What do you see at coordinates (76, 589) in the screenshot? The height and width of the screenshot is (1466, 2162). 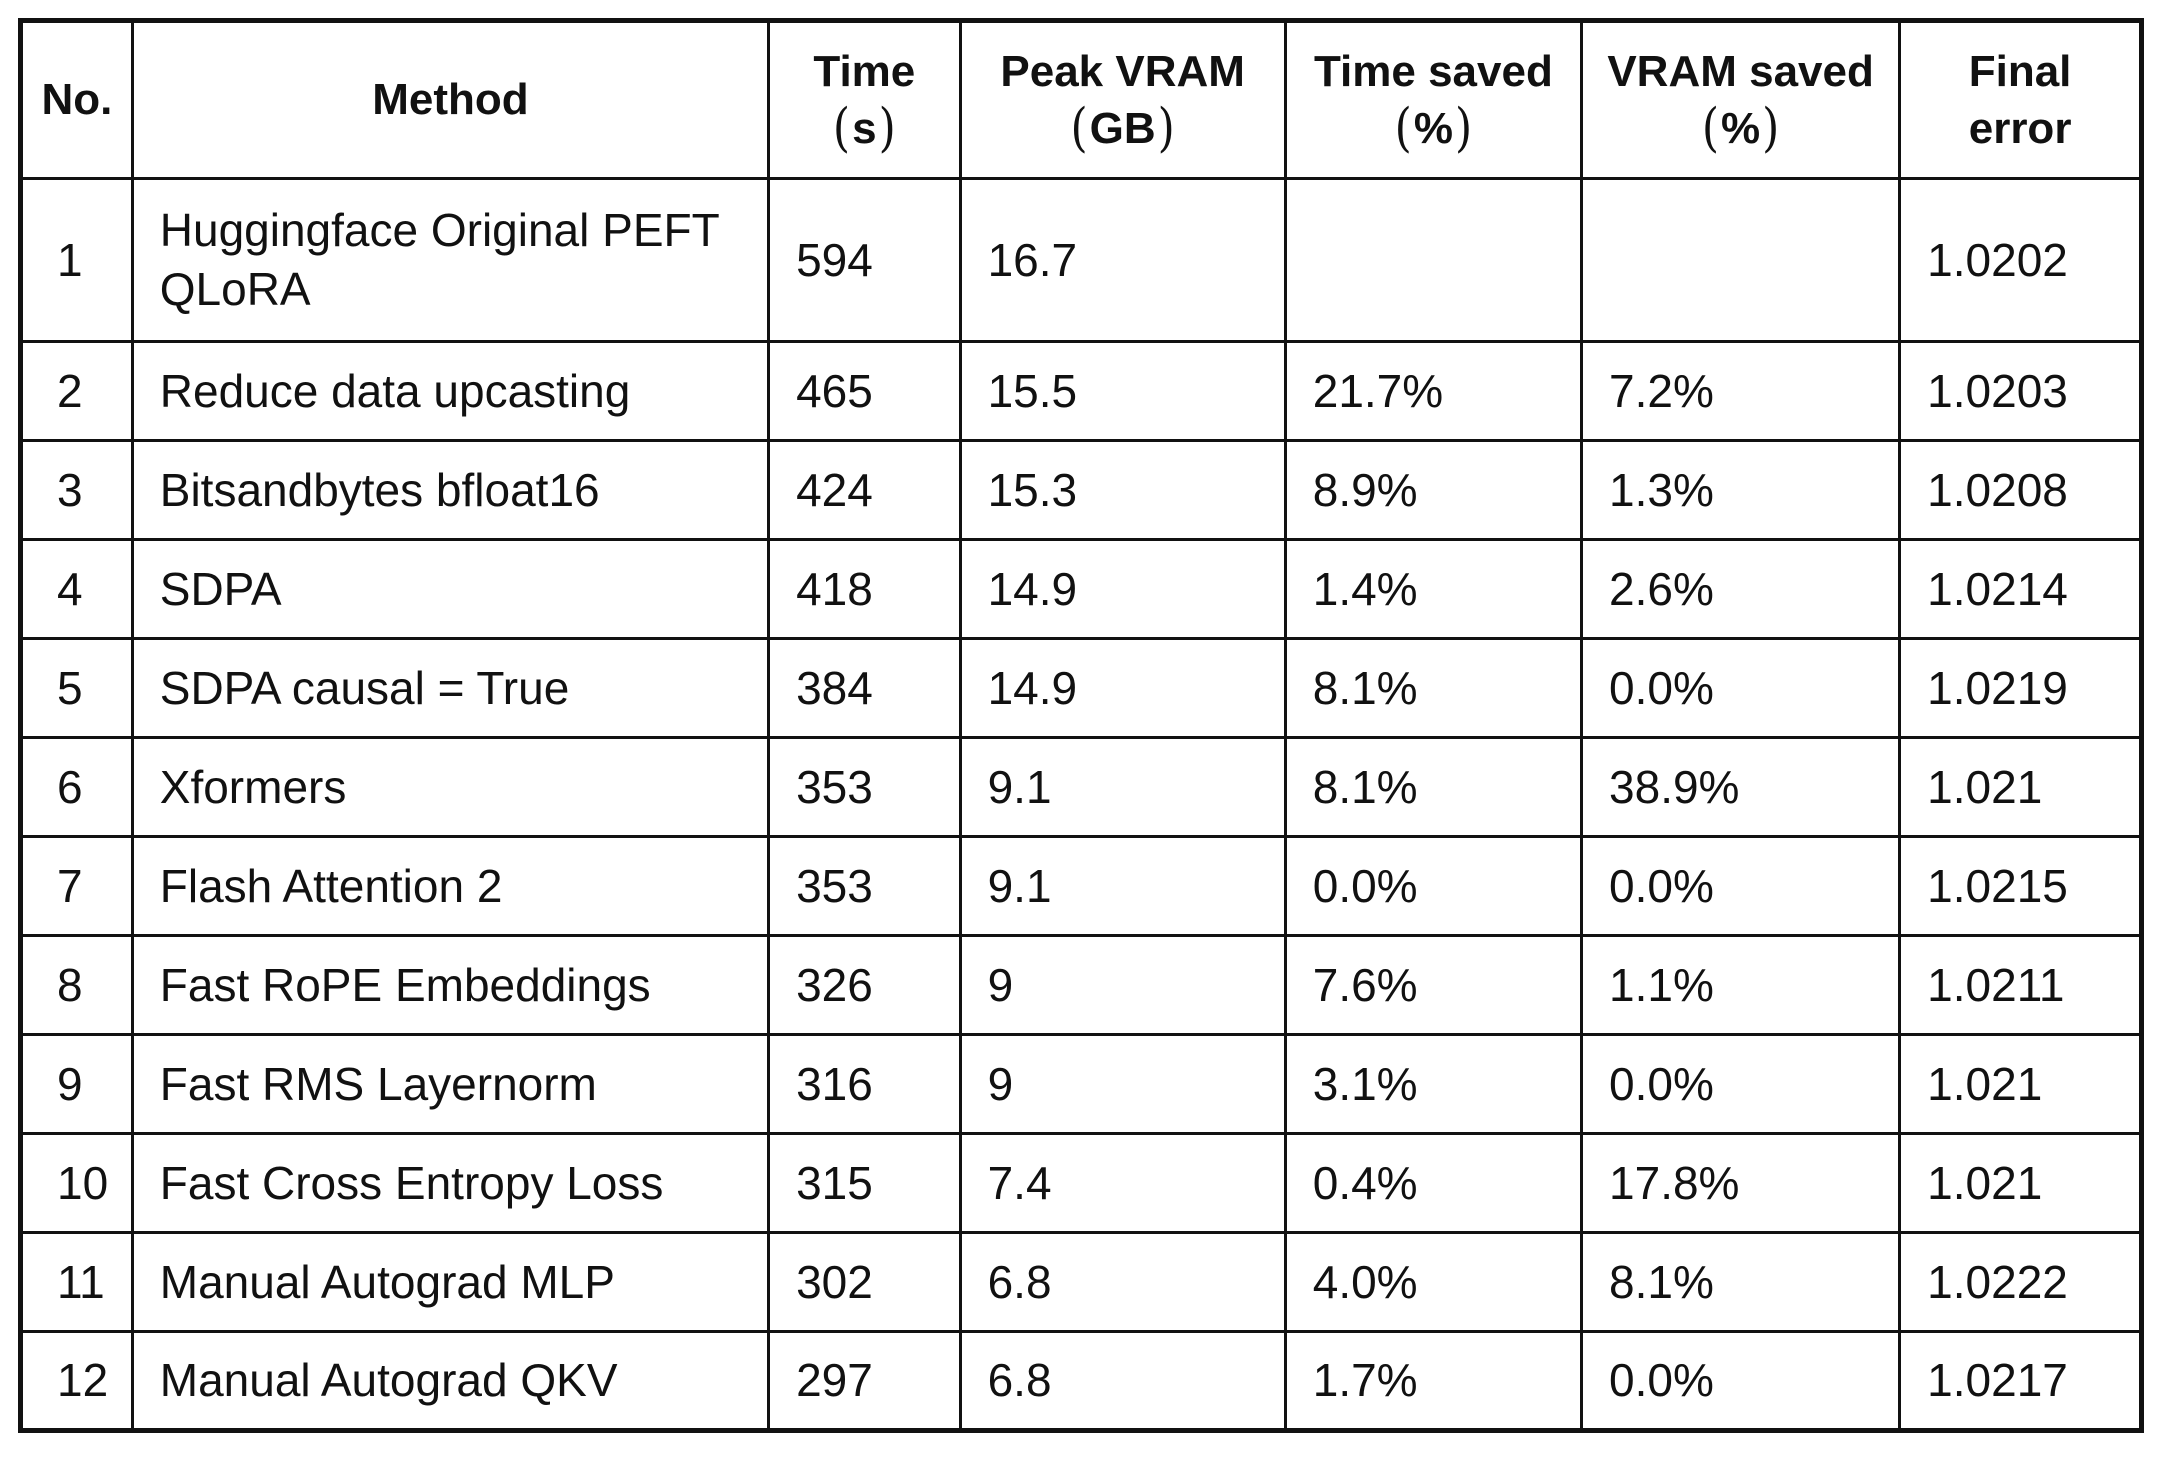 I see `cell-no: 4` at bounding box center [76, 589].